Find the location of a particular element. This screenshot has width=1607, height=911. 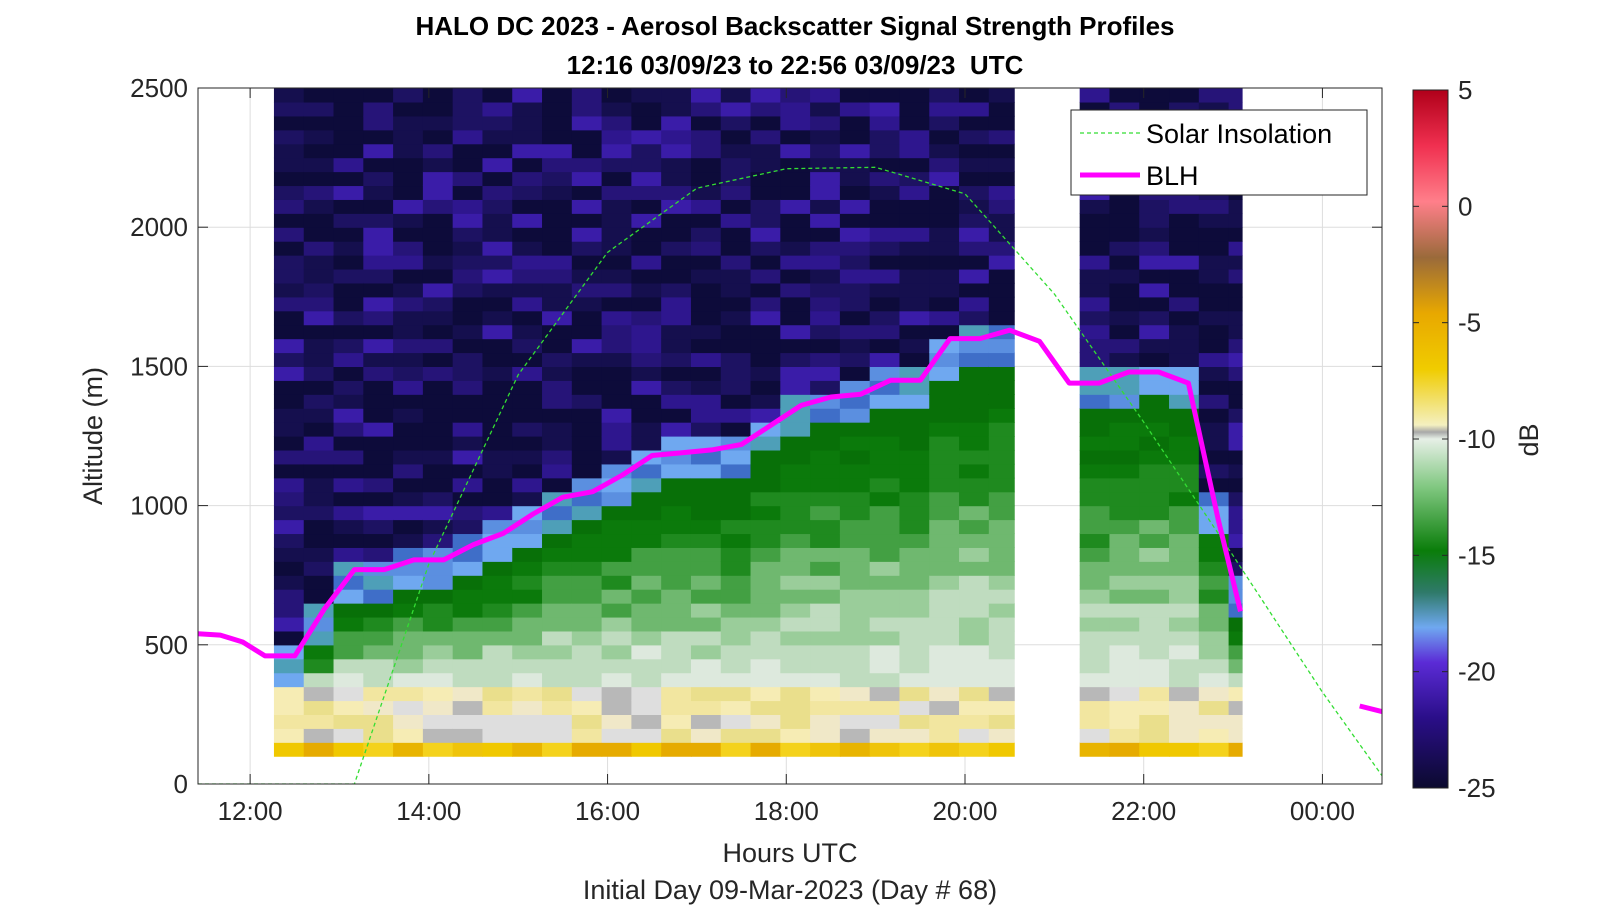

footnote: Initial Day 09-Mar-2023 (Day # 68) is located at coordinates (790, 890).